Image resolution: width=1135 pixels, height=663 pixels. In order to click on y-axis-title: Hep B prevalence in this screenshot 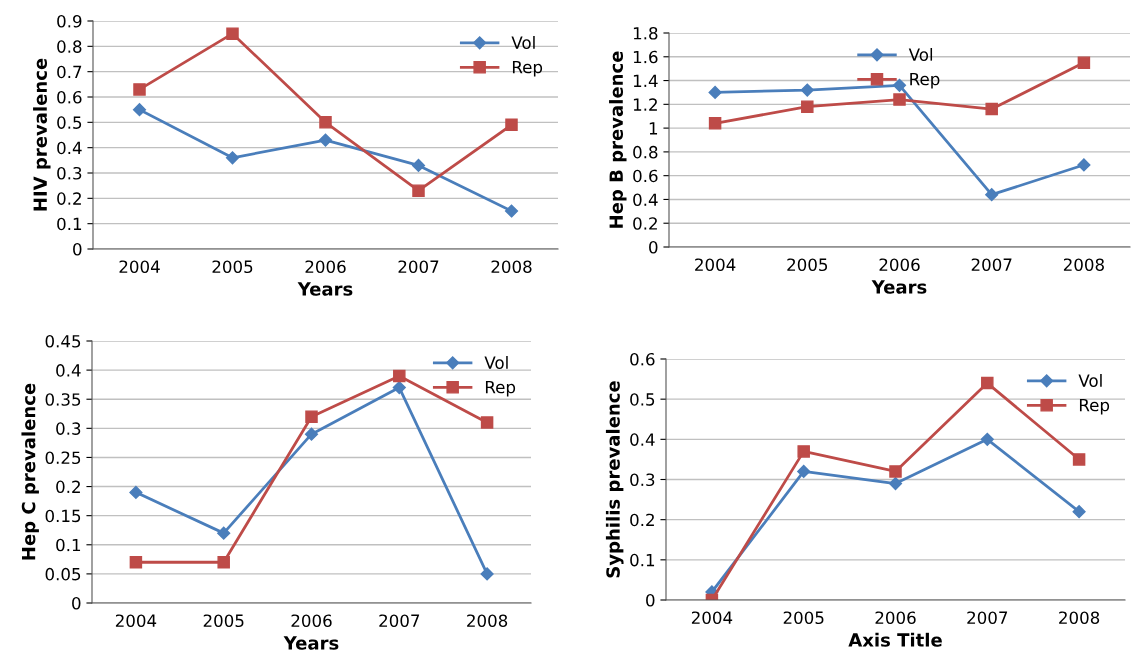, I will do `click(618, 139)`.